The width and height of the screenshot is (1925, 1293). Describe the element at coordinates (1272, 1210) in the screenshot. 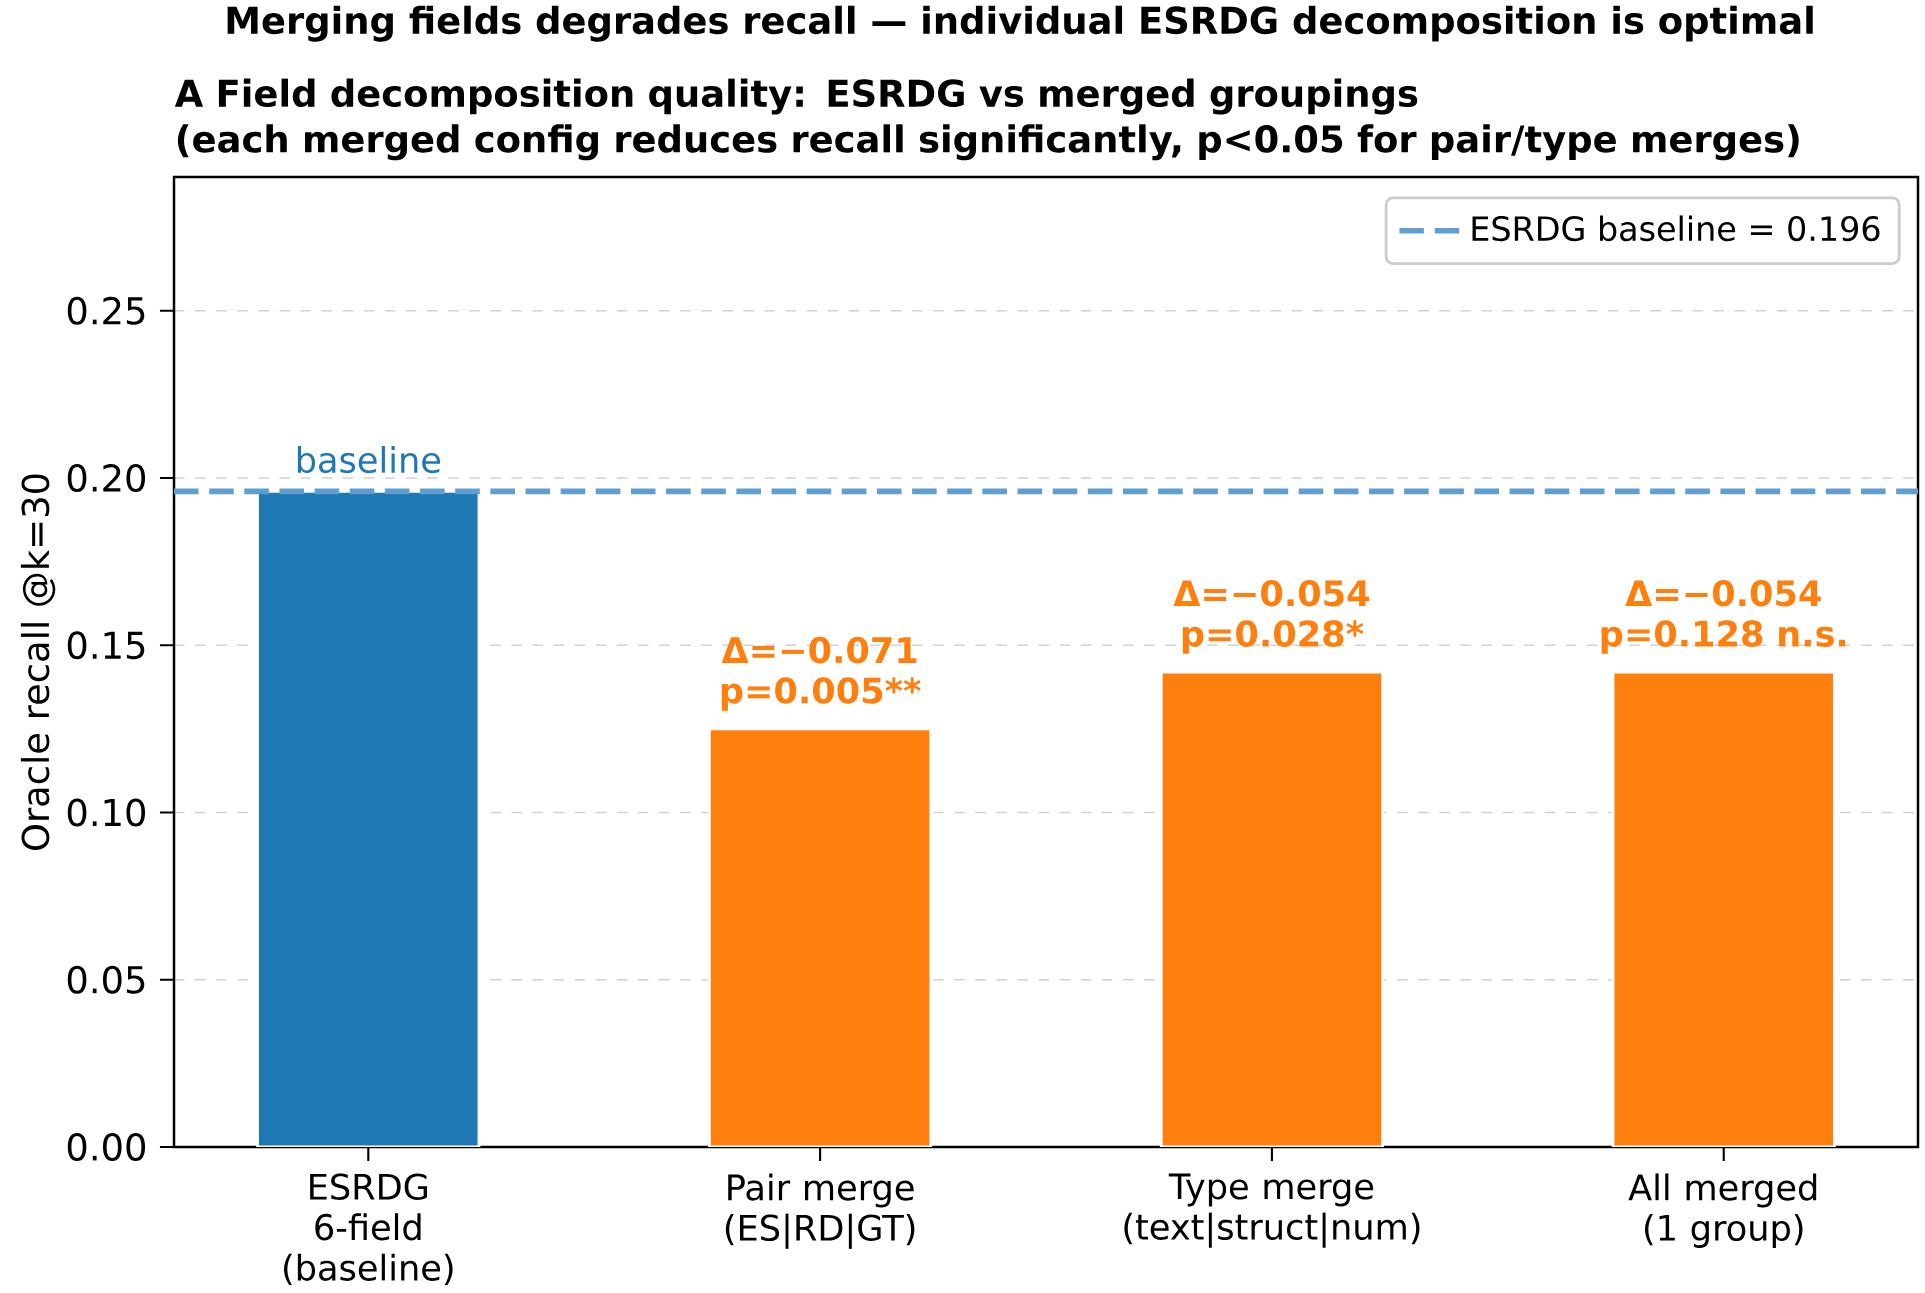

I see `x-tick-label: Type merge (text|struct|num)` at that location.